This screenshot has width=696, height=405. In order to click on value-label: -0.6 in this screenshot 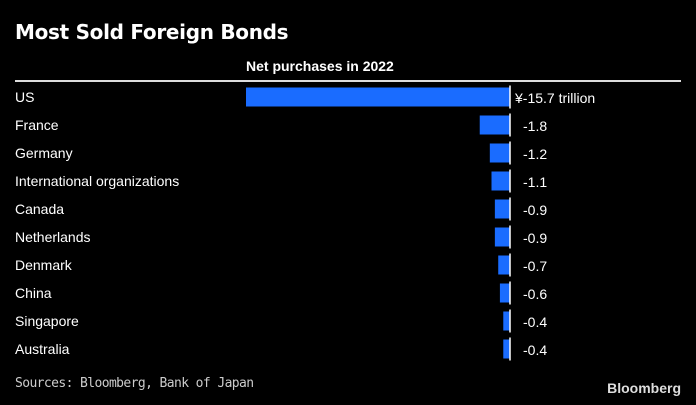, I will do `click(535, 294)`.